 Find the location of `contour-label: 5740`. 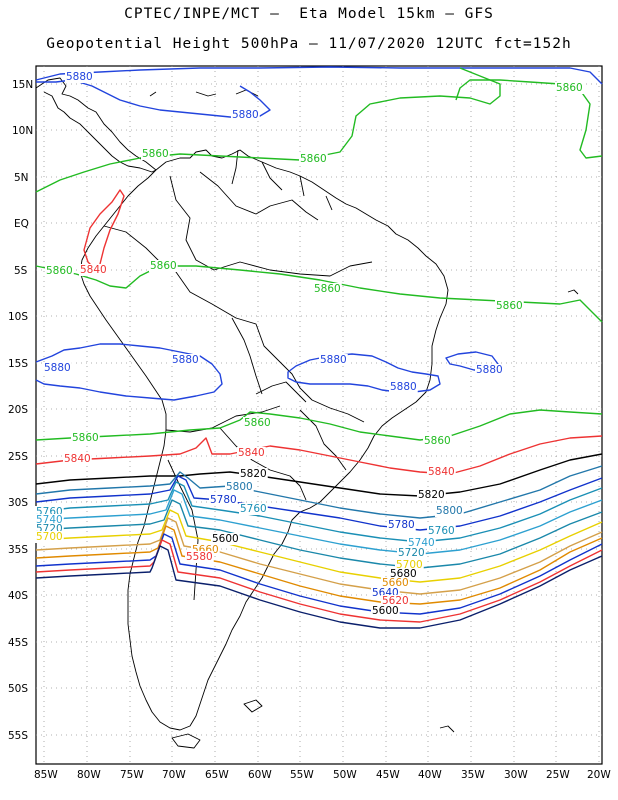

contour-label: 5740 is located at coordinates (421, 543).